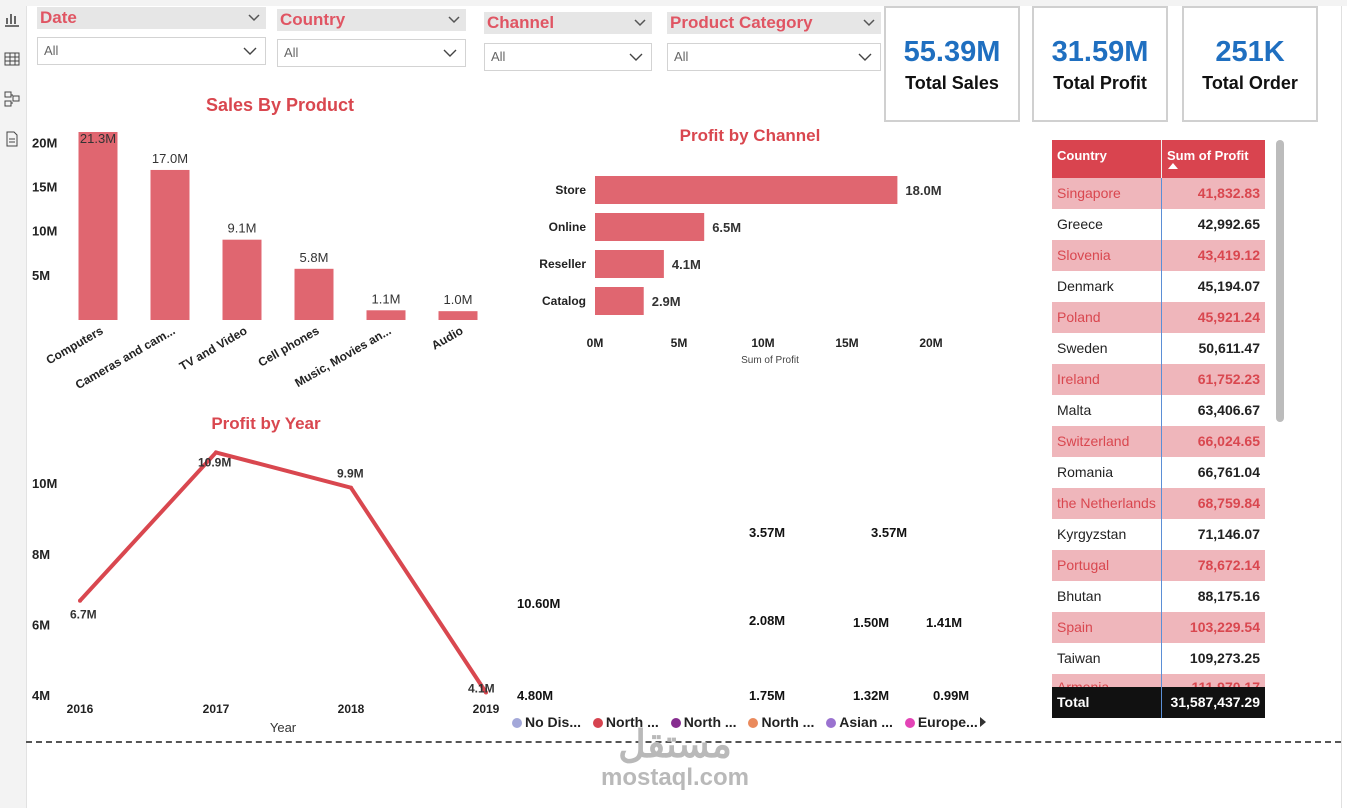  What do you see at coordinates (1228, 379) in the screenshot?
I see `cell-profit: 61,752.23` at bounding box center [1228, 379].